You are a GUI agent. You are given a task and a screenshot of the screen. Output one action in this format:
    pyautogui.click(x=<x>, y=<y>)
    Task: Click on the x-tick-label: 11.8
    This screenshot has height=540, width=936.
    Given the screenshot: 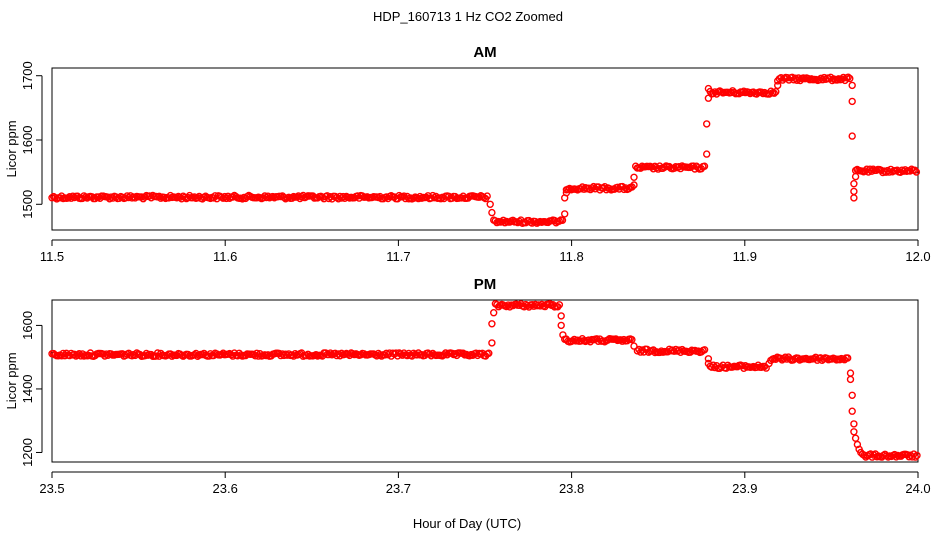 What is the action you would take?
    pyautogui.click(x=571, y=256)
    